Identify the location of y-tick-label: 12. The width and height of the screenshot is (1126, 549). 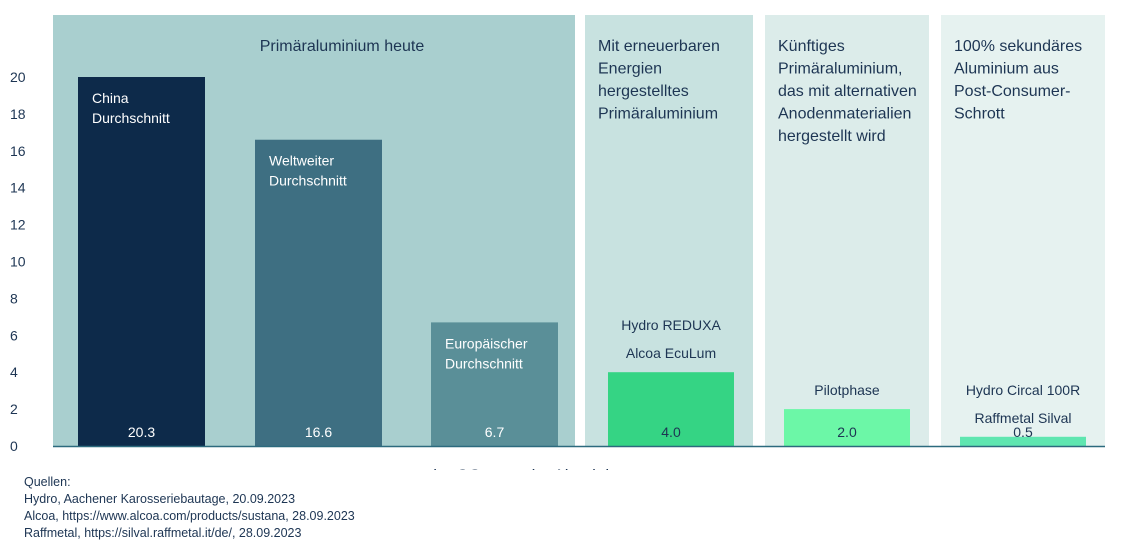
(18, 225).